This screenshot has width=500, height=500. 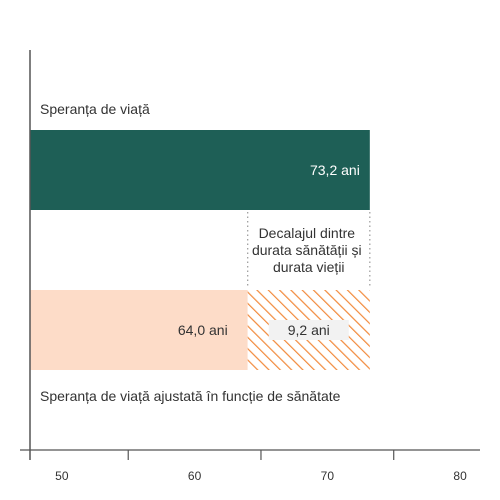 I want to click on gap-description-line-1: Decalajul dintre, so click(x=307, y=233).